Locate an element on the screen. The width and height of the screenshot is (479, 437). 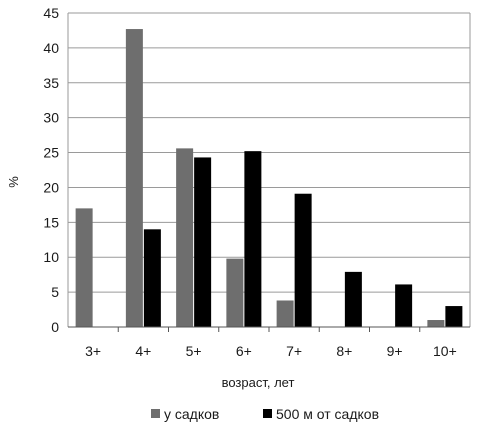
bar-500m-from-cages-7+ is located at coordinates (303, 260).